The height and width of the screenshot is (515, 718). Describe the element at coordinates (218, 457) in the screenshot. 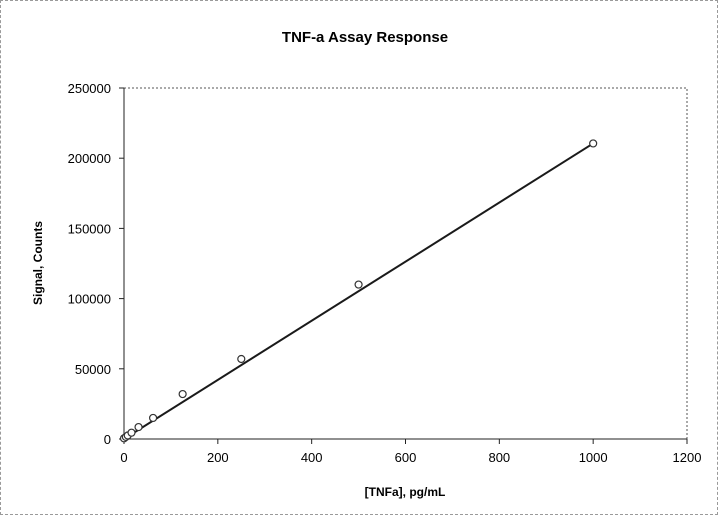

I see `x-tick-label: 200` at that location.